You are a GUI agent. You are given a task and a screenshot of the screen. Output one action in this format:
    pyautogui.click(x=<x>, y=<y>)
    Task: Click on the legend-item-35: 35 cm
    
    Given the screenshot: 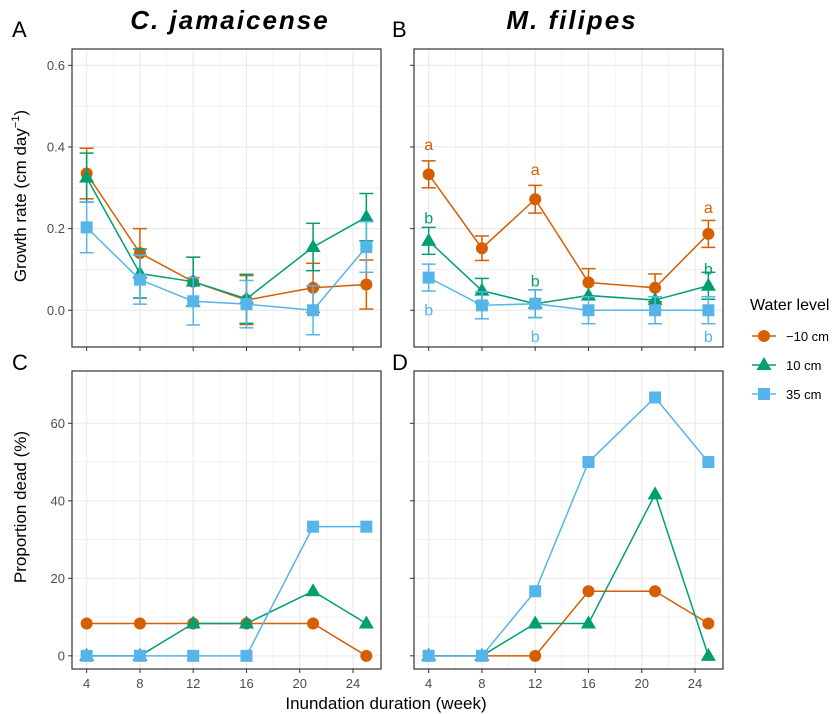 What is the action you would take?
    pyautogui.click(x=786, y=394)
    